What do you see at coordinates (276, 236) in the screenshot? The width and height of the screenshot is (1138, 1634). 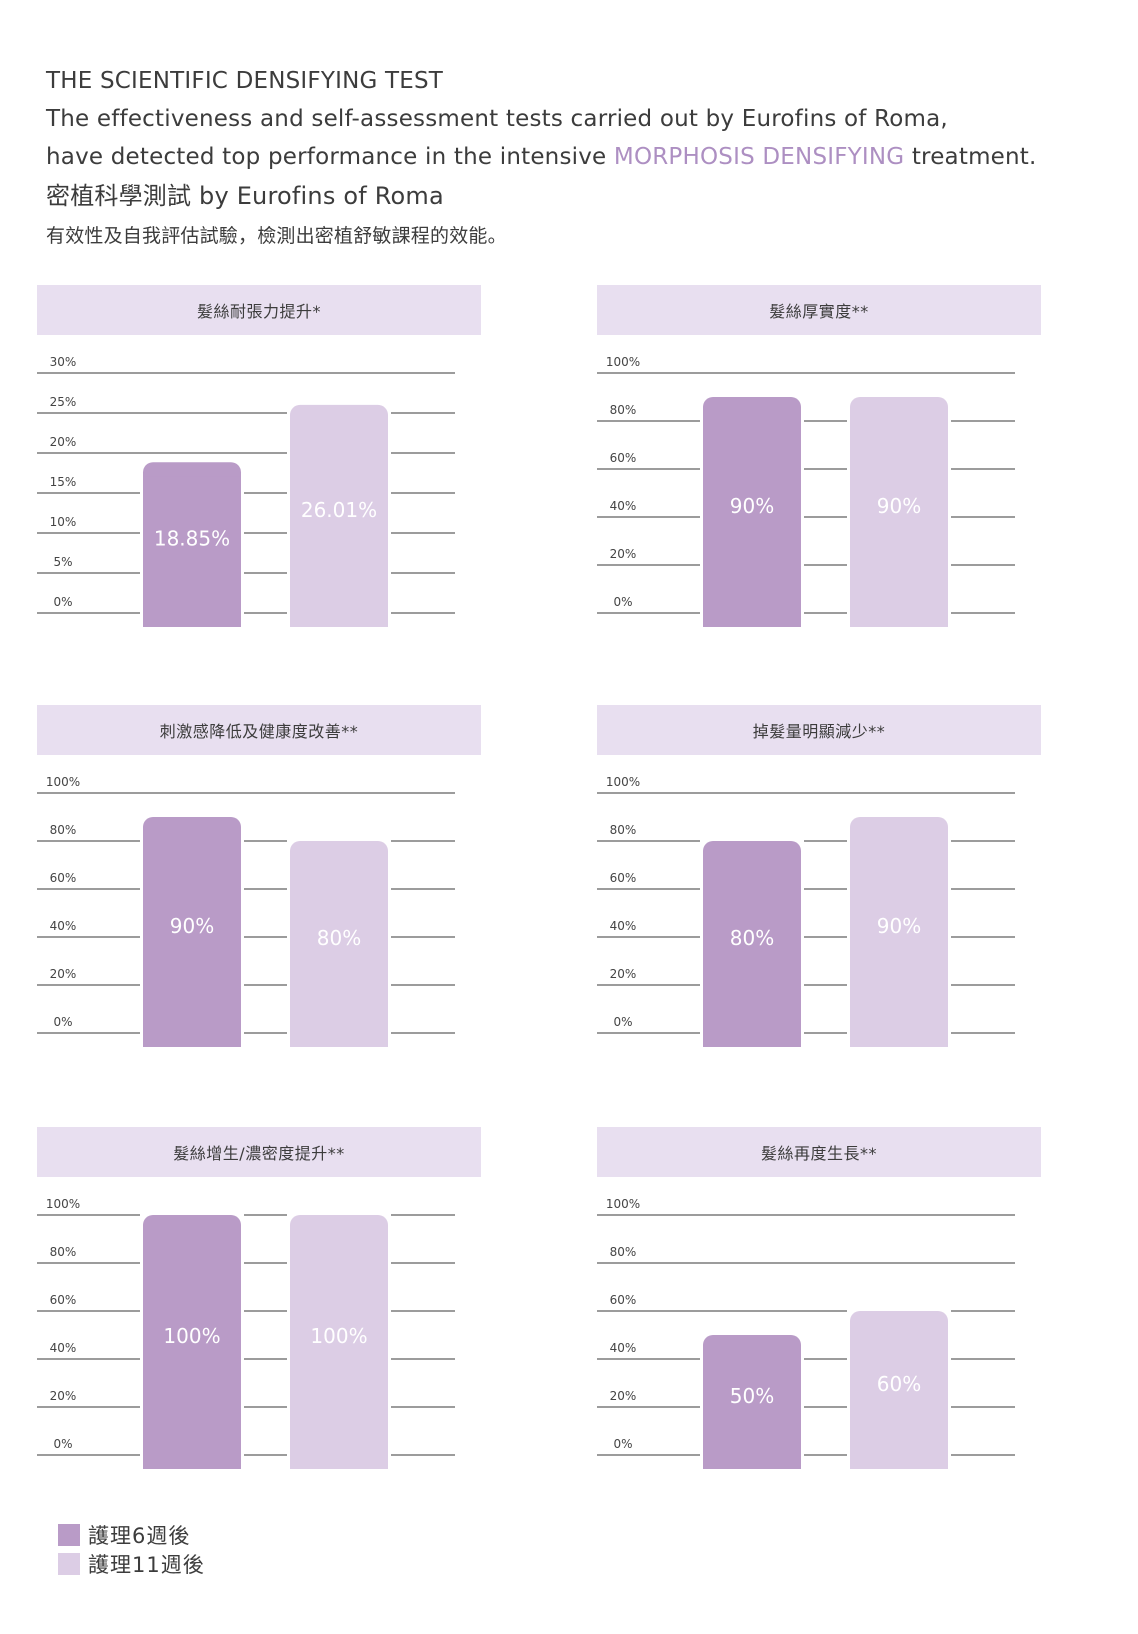 I see `zh-subtitle: 有效性及自我評估試驗，檢測出密植舒敏課程的效能。` at bounding box center [276, 236].